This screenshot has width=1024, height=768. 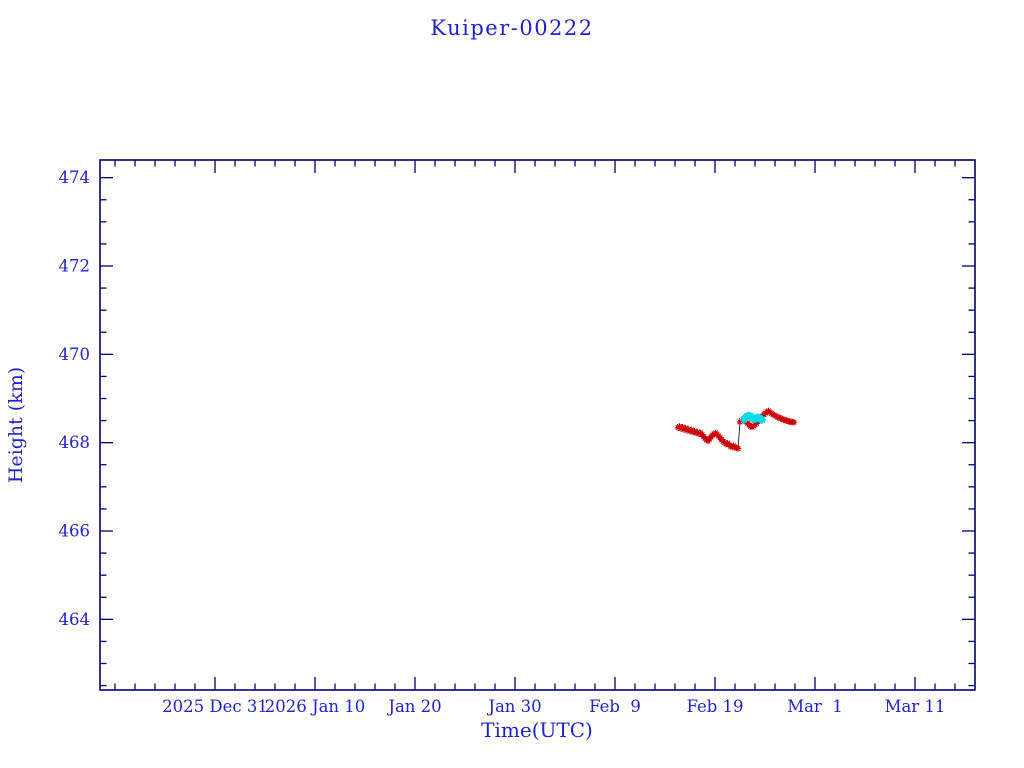 What do you see at coordinates (75, 619) in the screenshot?
I see `y-tick-label: 464` at bounding box center [75, 619].